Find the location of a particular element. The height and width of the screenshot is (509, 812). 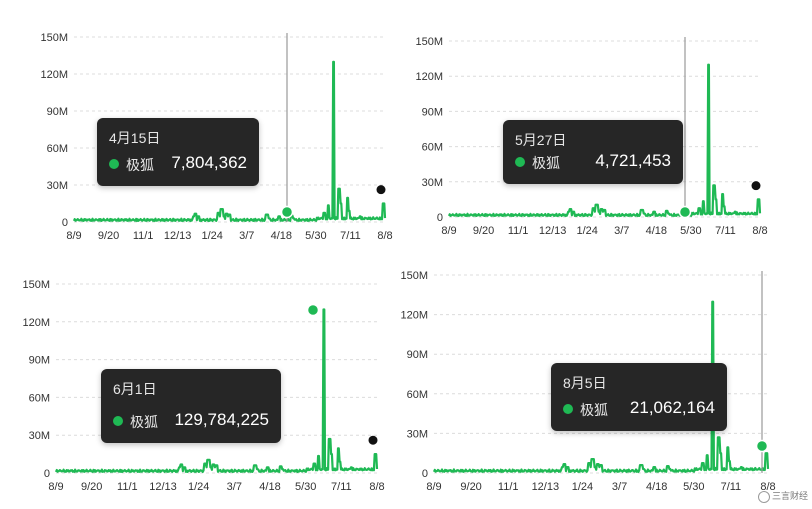

tooltip-value: 21,062,164 is located at coordinates (672, 407).